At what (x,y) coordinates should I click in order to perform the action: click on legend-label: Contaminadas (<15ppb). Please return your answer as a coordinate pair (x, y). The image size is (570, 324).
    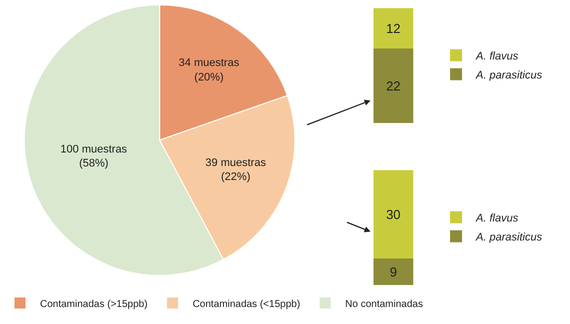
    Looking at the image, I should click on (246, 304).